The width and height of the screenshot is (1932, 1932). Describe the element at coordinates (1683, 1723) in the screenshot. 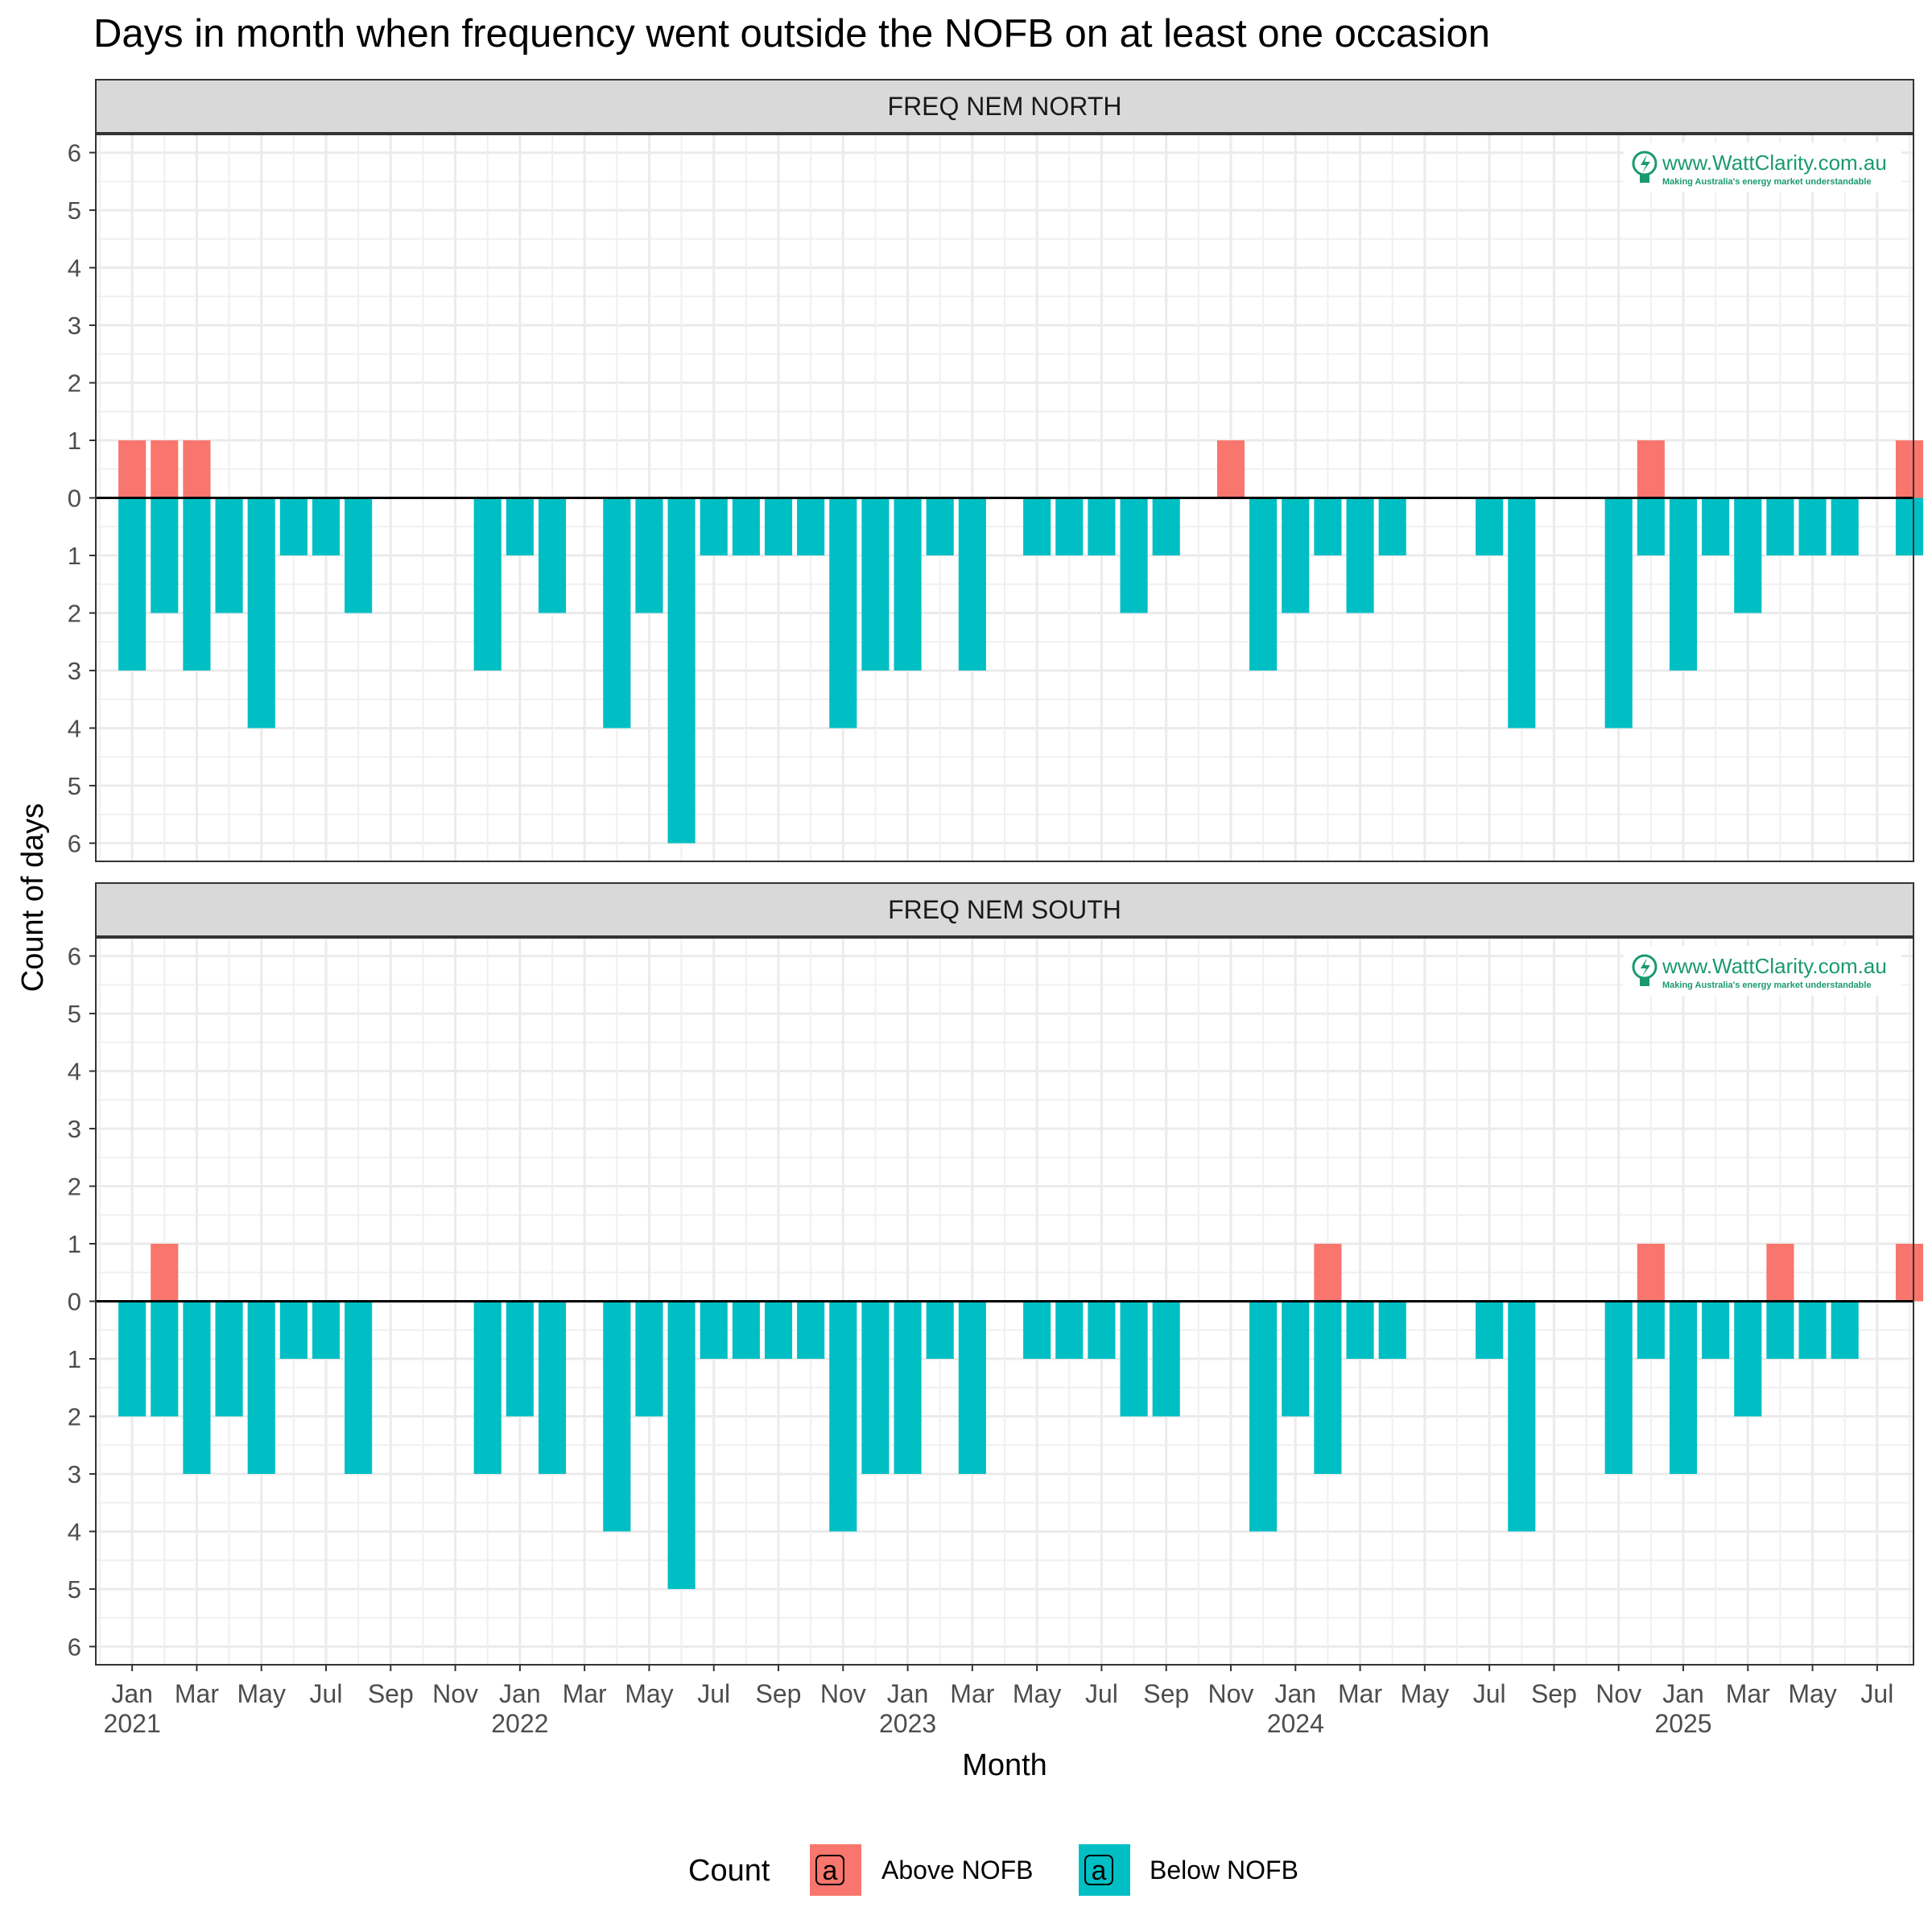

I see `x-tick-year-label: 2025` at that location.